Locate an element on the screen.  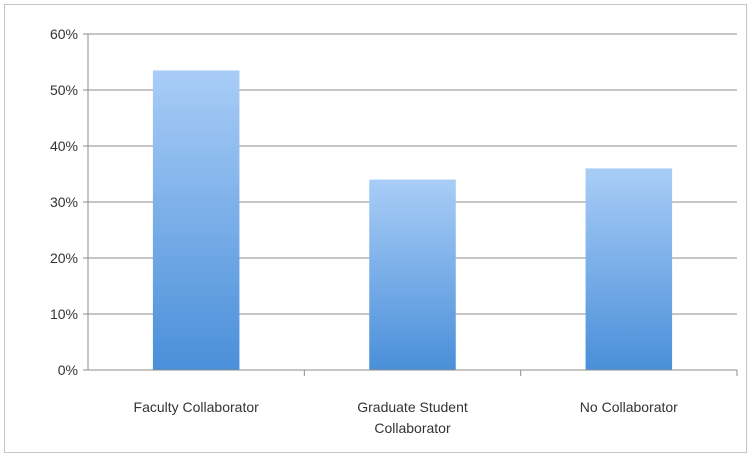
y-tick-label: 0% is located at coordinates (68, 370).